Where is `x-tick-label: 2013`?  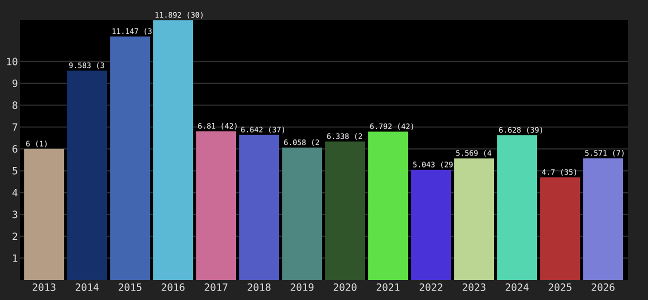 x-tick-label: 2013 is located at coordinates (44, 287).